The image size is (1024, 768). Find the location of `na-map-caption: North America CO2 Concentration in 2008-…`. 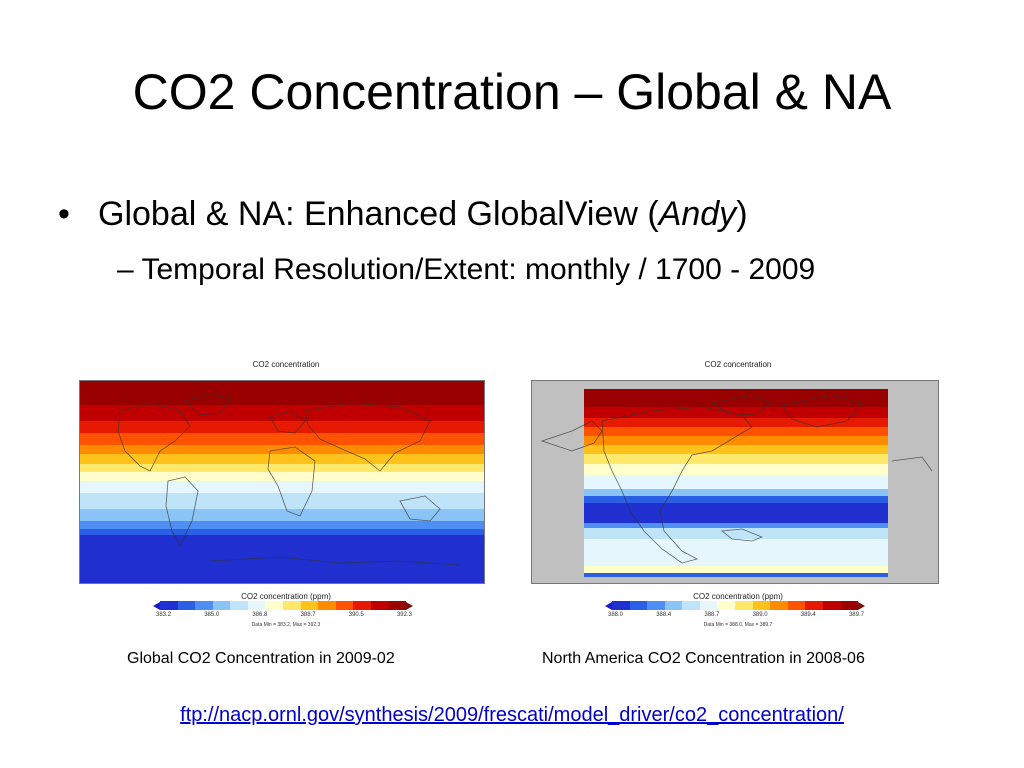

na-map-caption: North America CO2 Concentration in 2008-… is located at coordinates (703, 658).